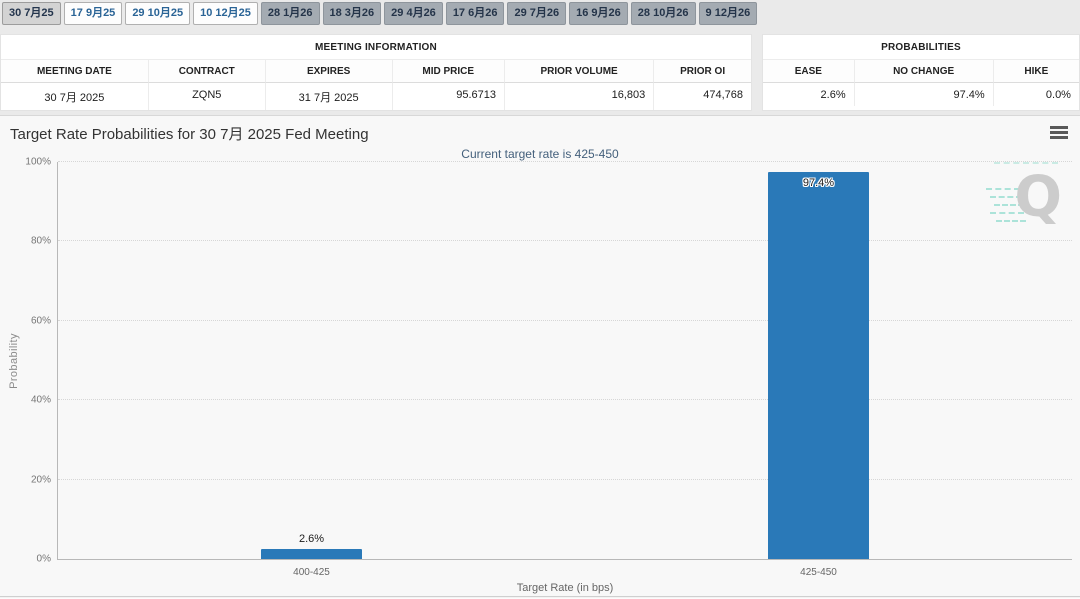 The height and width of the screenshot is (599, 1080). I want to click on table-header-cell: CONTRACT, so click(207, 71).